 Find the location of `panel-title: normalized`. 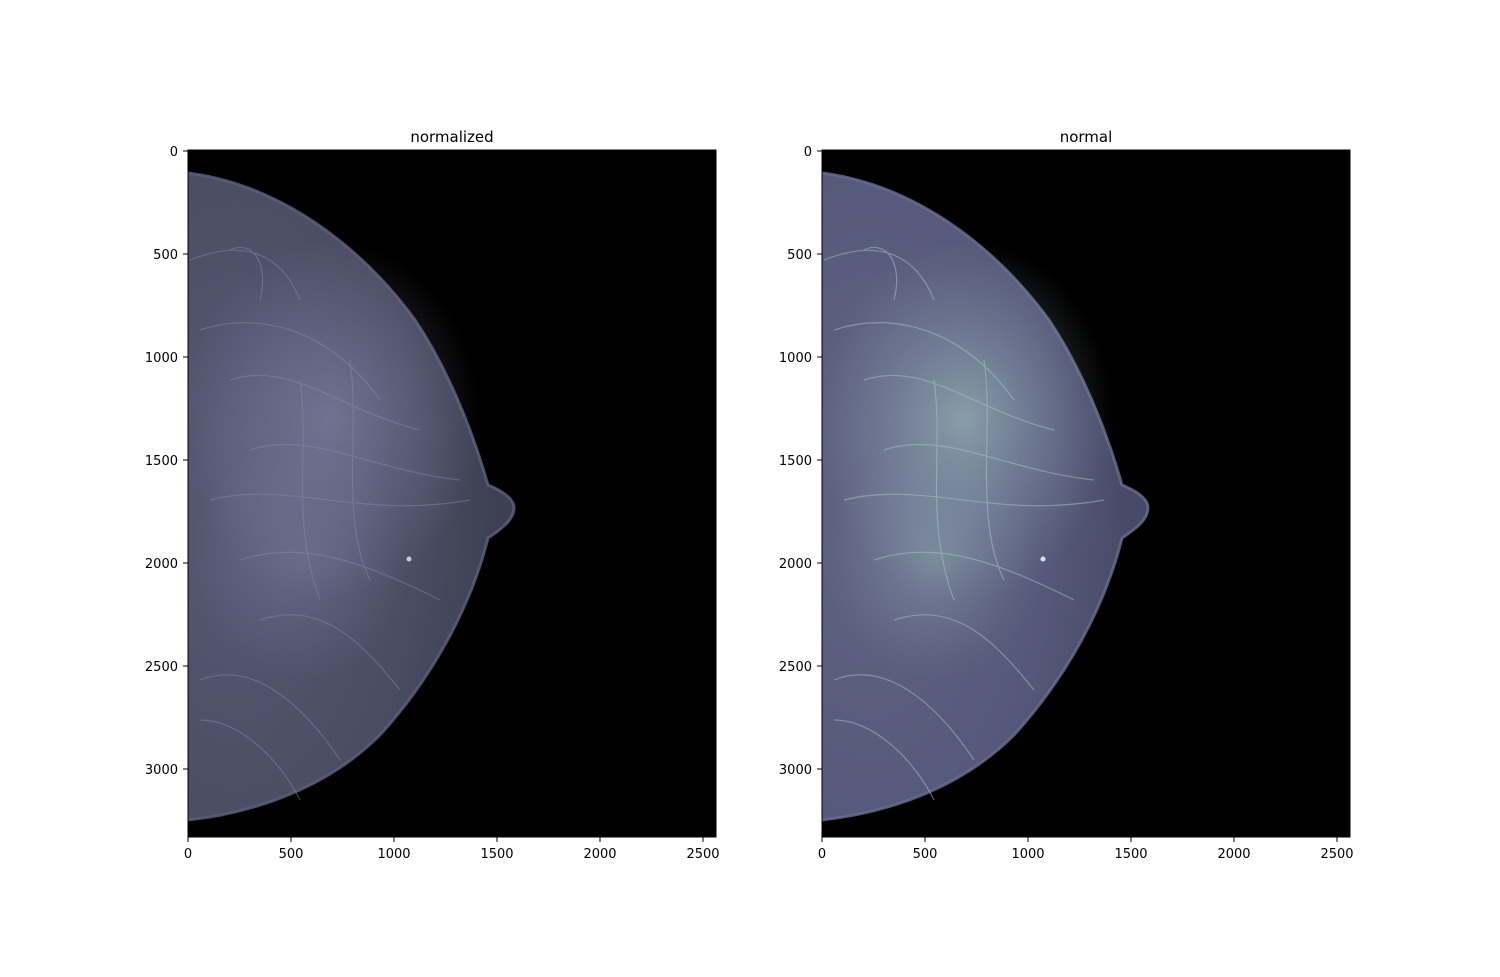

panel-title: normalized is located at coordinates (451, 137).